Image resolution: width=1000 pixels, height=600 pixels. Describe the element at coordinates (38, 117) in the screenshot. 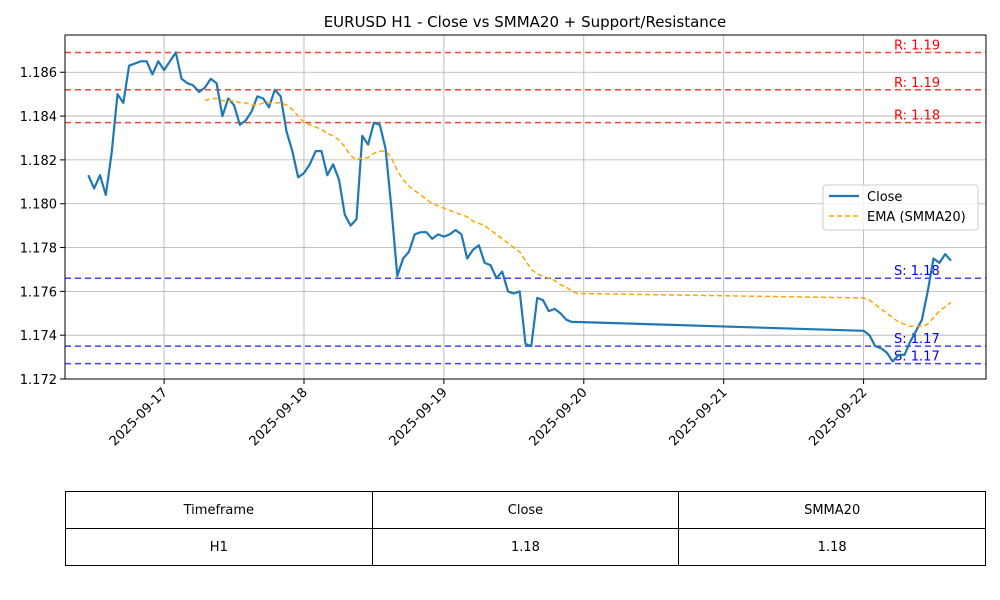

I see `y-tick-label: 1.184` at that location.